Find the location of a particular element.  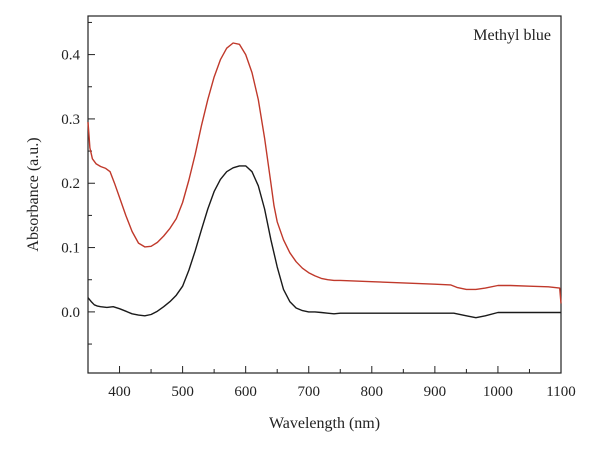

y-tick-label: 0.1 is located at coordinates (70, 249).